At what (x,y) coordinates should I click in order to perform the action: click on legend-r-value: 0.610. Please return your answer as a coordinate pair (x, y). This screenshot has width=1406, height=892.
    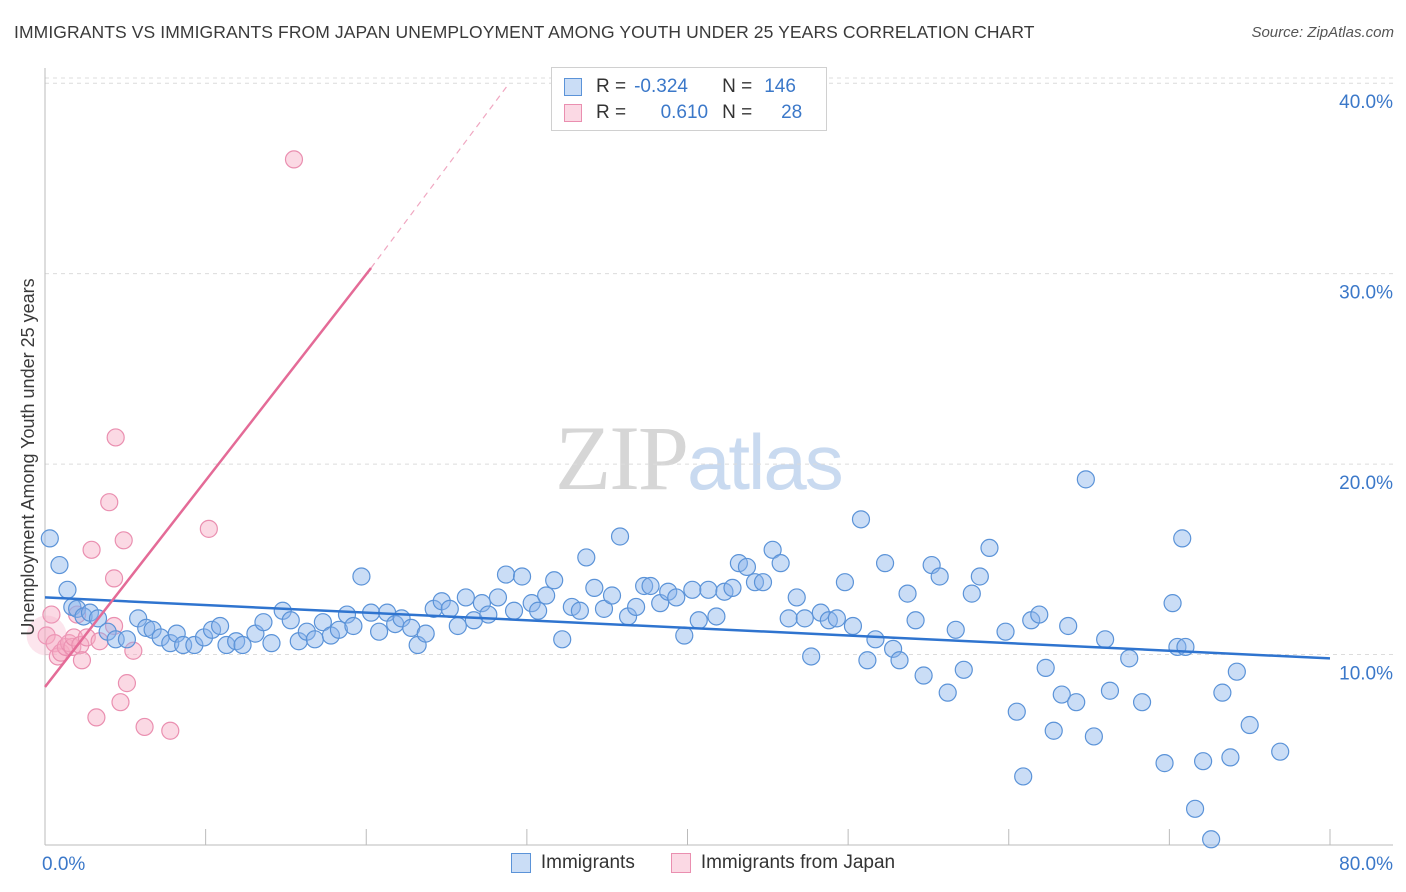
    Looking at the image, I should click on (684, 112).